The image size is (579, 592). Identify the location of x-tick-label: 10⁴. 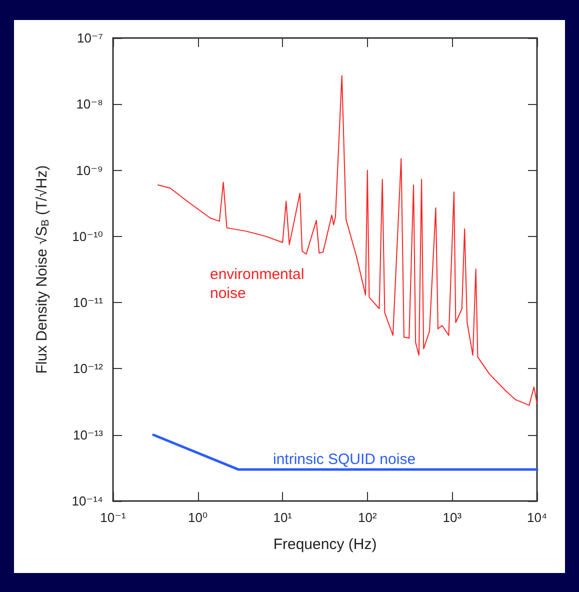
(537, 517).